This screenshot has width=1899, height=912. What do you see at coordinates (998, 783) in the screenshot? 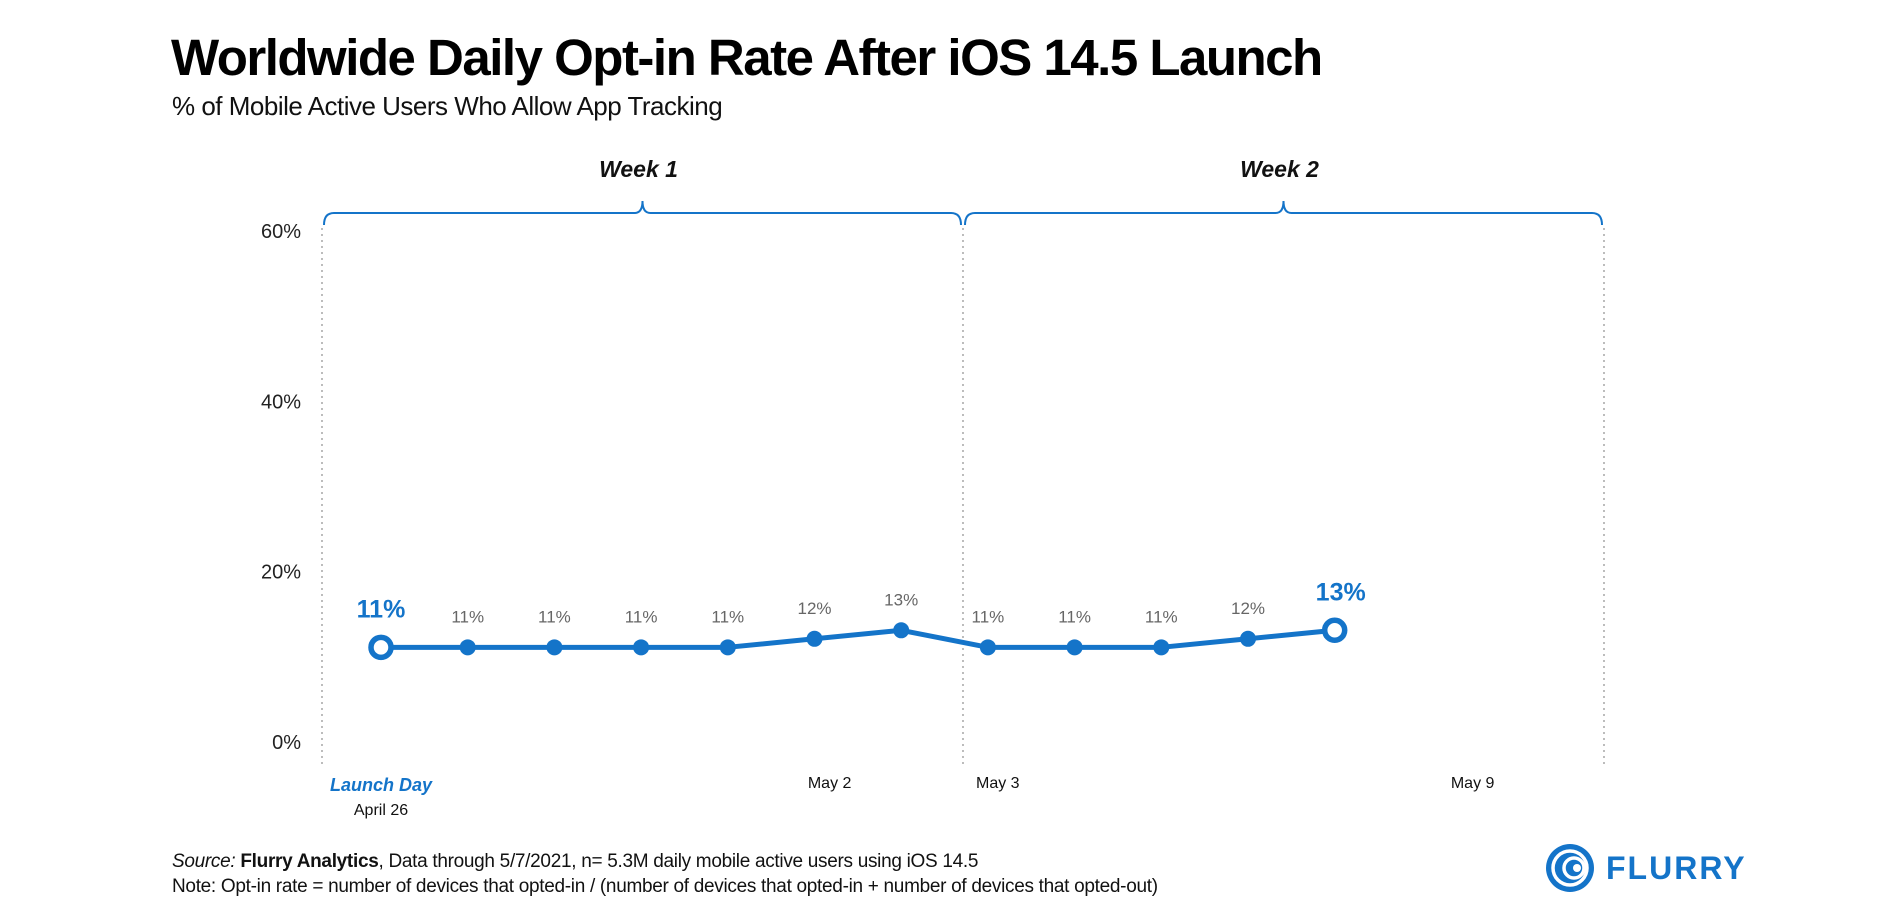
I see `x-axis-label: May 3` at bounding box center [998, 783].